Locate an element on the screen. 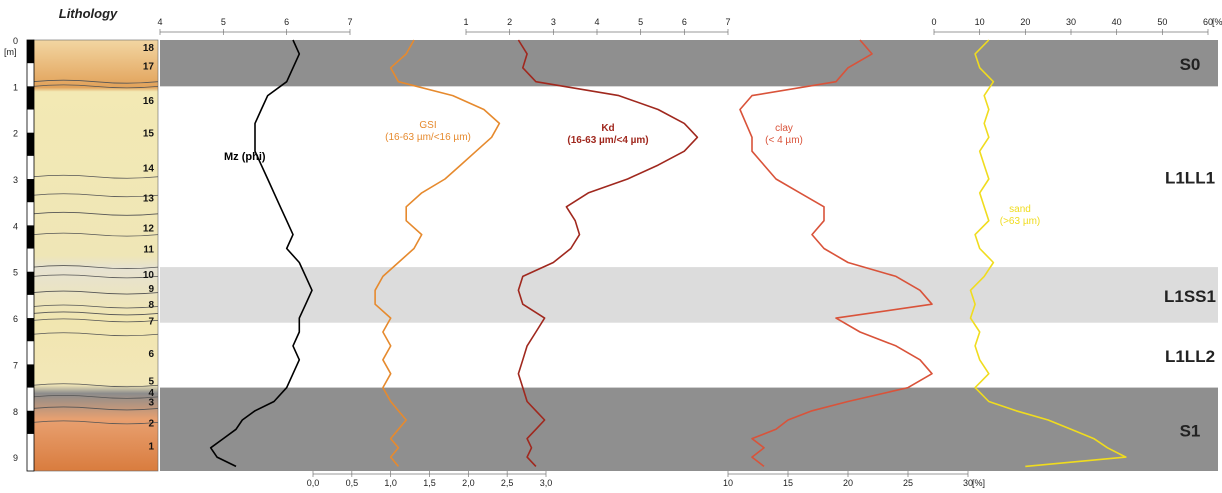  depth-tick-label: 8 is located at coordinates (15, 412).